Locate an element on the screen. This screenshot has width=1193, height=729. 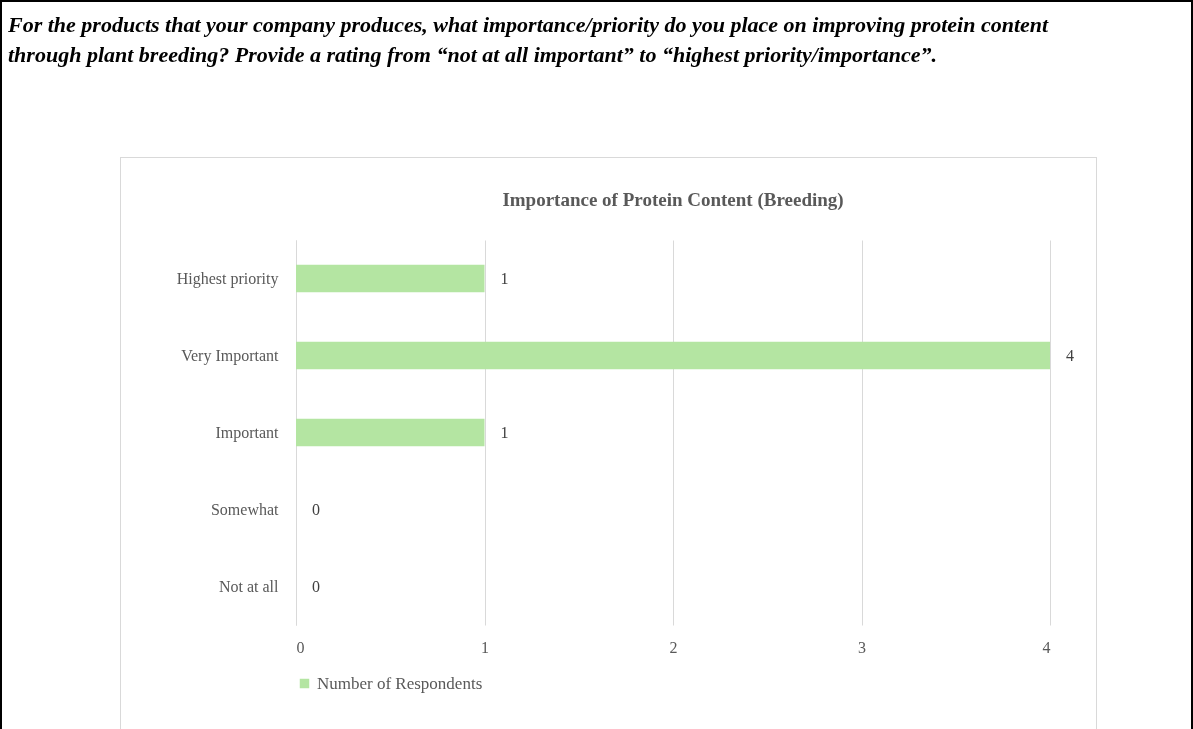
x-tick-label: 2 is located at coordinates (673, 647).